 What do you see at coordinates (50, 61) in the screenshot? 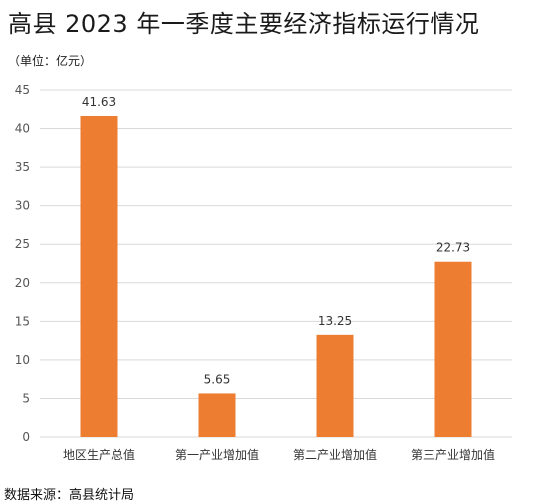
I see `unit-note: （单位：亿元）` at bounding box center [50, 61].